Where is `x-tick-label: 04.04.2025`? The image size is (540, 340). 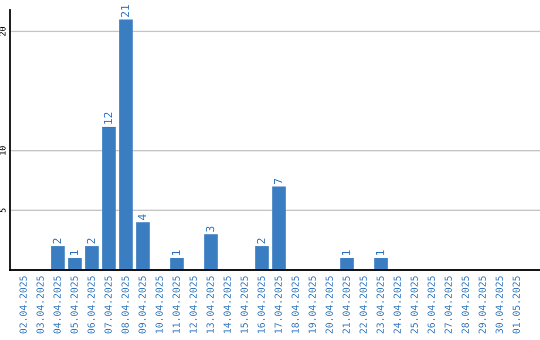 x-tick-label: 04.04.2025 is located at coordinates (57, 305).